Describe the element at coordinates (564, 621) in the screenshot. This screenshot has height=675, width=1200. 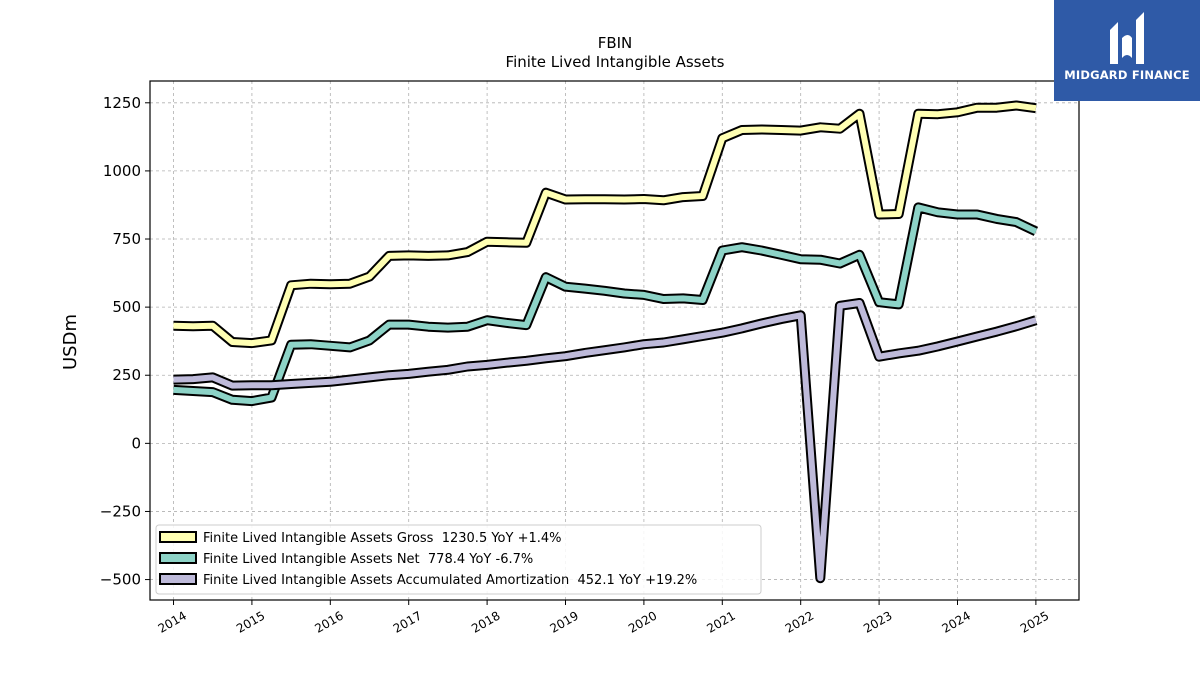
I see `x-tick-label: 2019` at that location.